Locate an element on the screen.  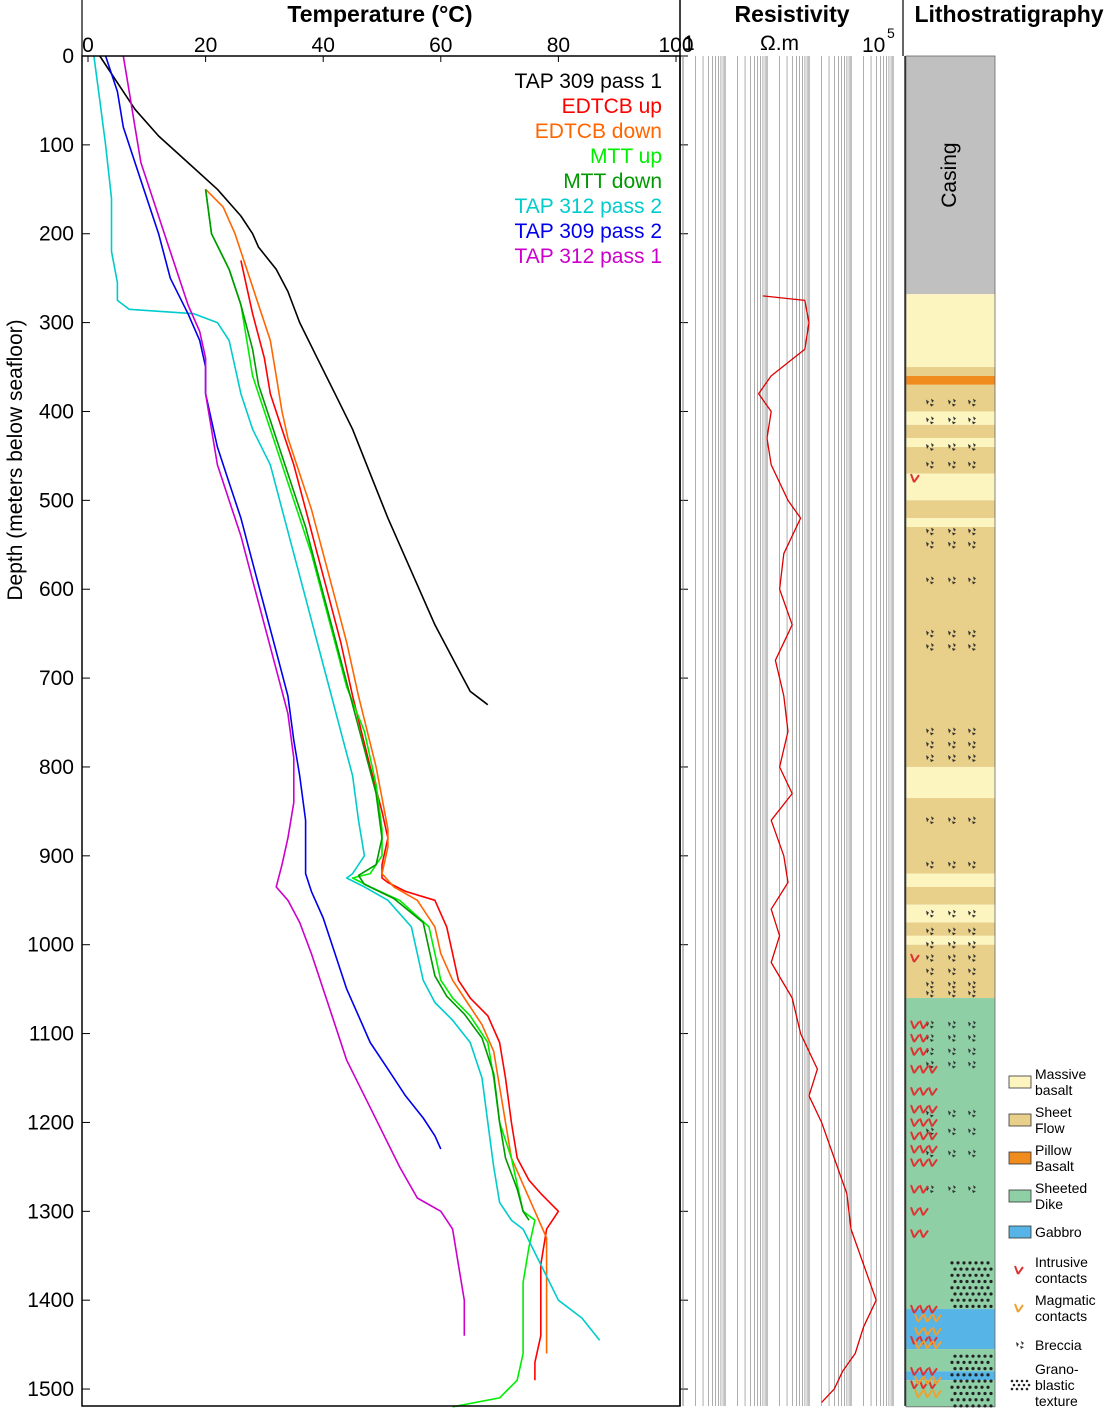
y-tick-label: 100 is located at coordinates (56, 145).